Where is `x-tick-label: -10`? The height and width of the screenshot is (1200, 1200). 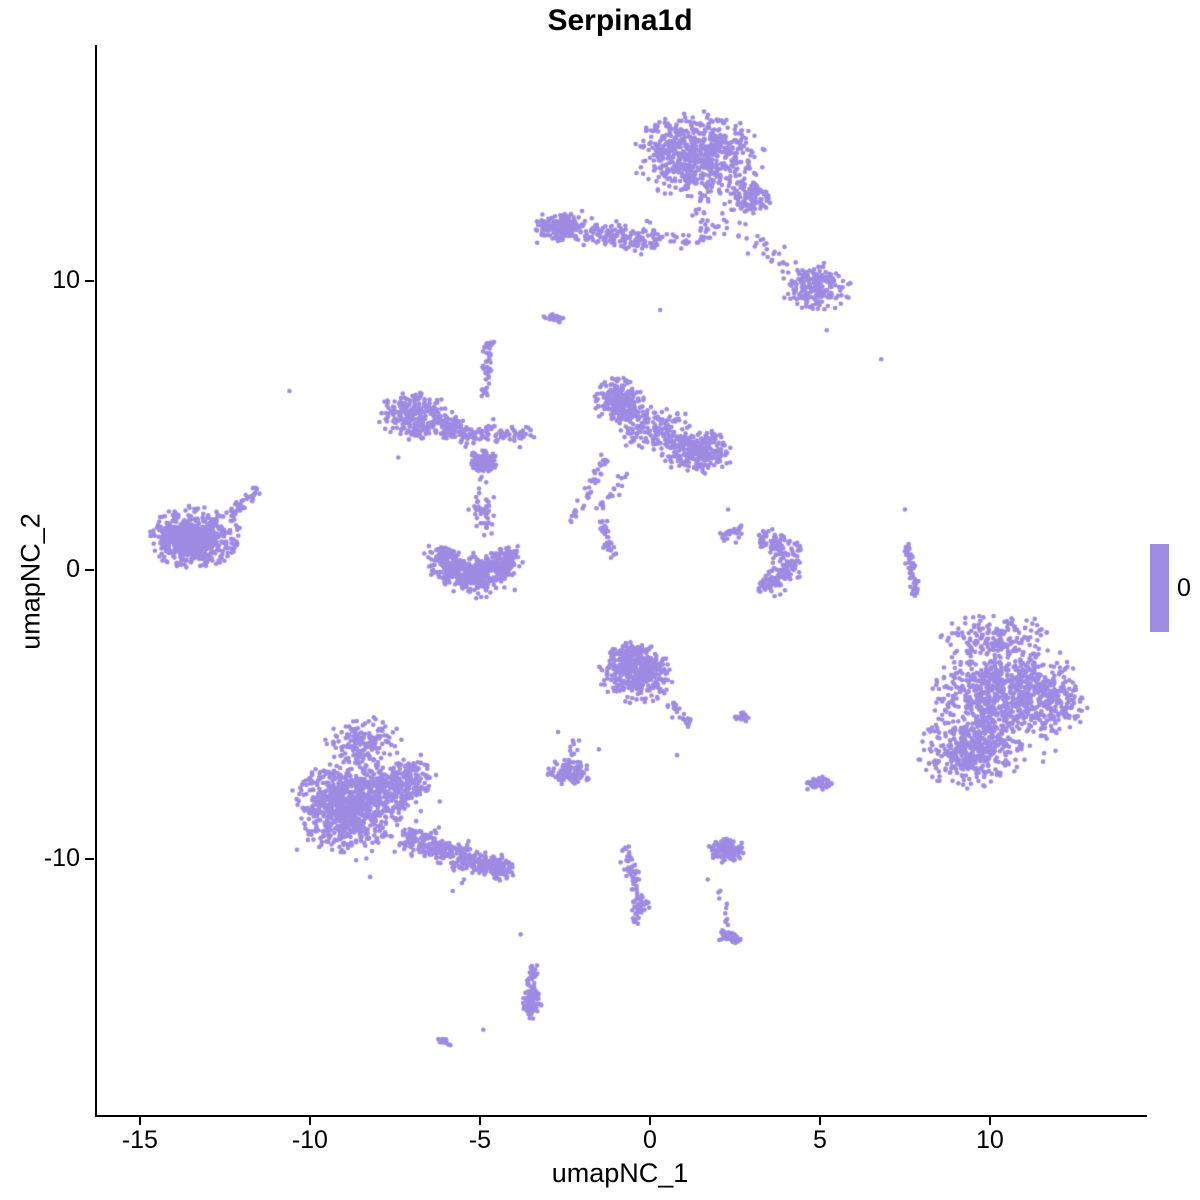 x-tick-label: -10 is located at coordinates (309, 1140).